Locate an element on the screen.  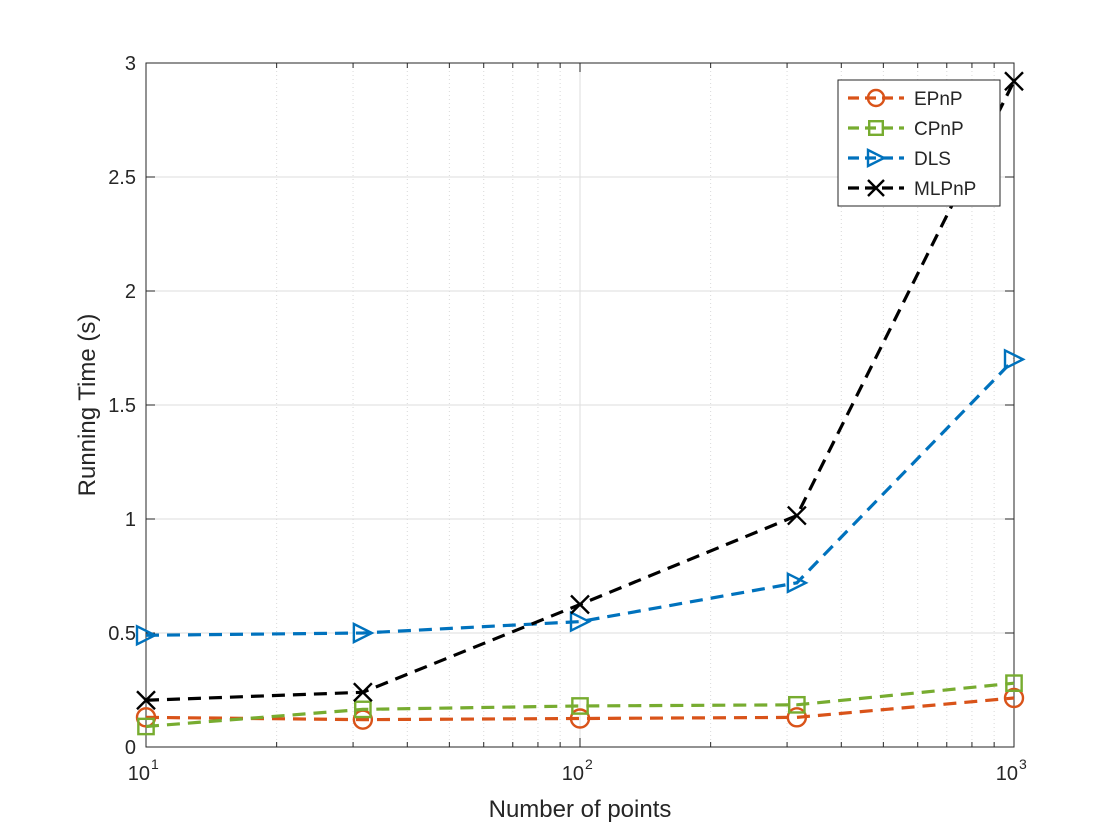
legend-label-epnp: EPnP is located at coordinates (938, 99).